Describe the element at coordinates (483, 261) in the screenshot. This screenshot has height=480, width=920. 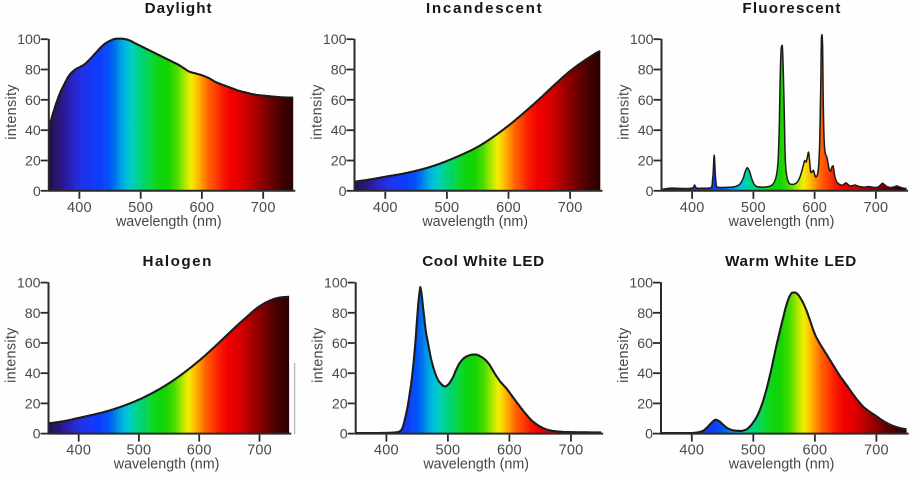
I see `svg-text: Cool White LED` at that location.